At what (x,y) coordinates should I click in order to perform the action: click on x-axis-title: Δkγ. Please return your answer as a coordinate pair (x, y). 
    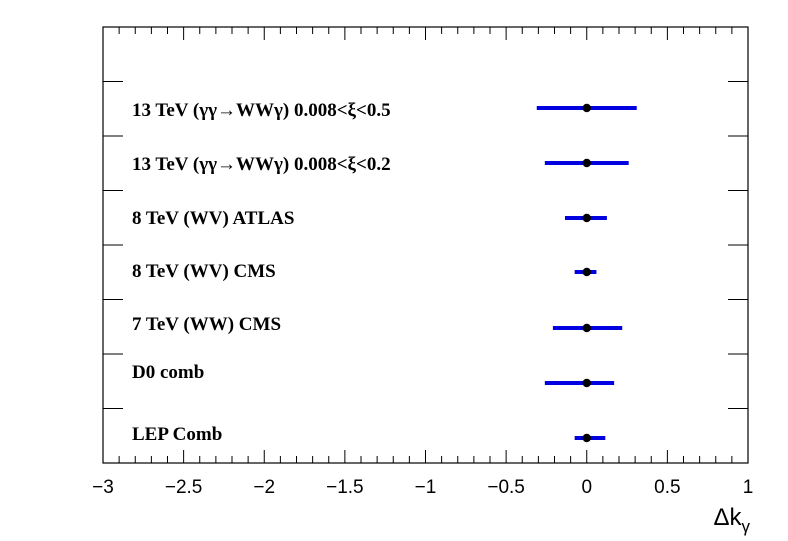
    Looking at the image, I should click on (731, 520).